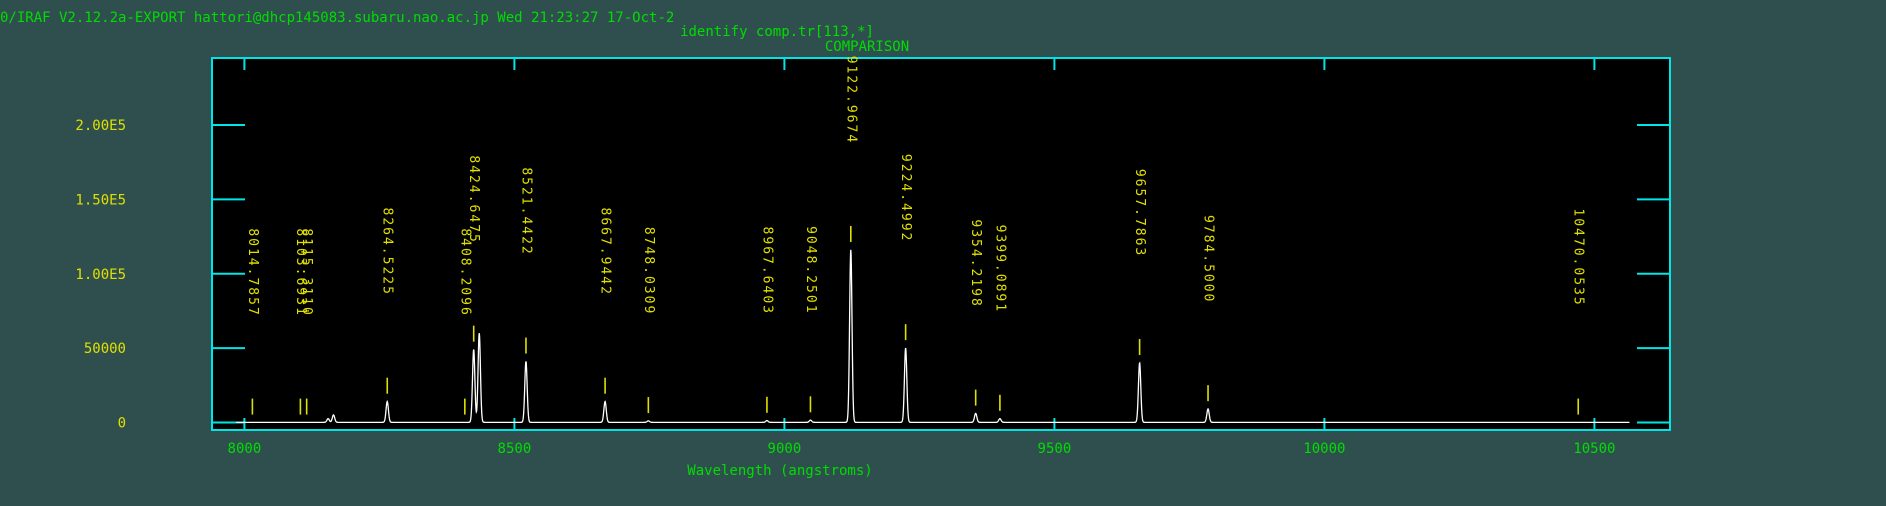 Image resolution: width=1886 pixels, height=506 pixels. What do you see at coordinates (785, 449) in the screenshot?
I see `x-tick-label: 9000` at bounding box center [785, 449].